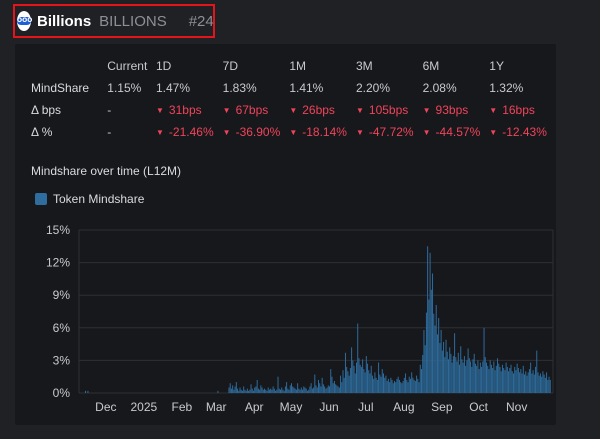  Describe the element at coordinates (189, 110) in the screenshot. I see `delta-bps-cell: ▼ 31bps` at that location.